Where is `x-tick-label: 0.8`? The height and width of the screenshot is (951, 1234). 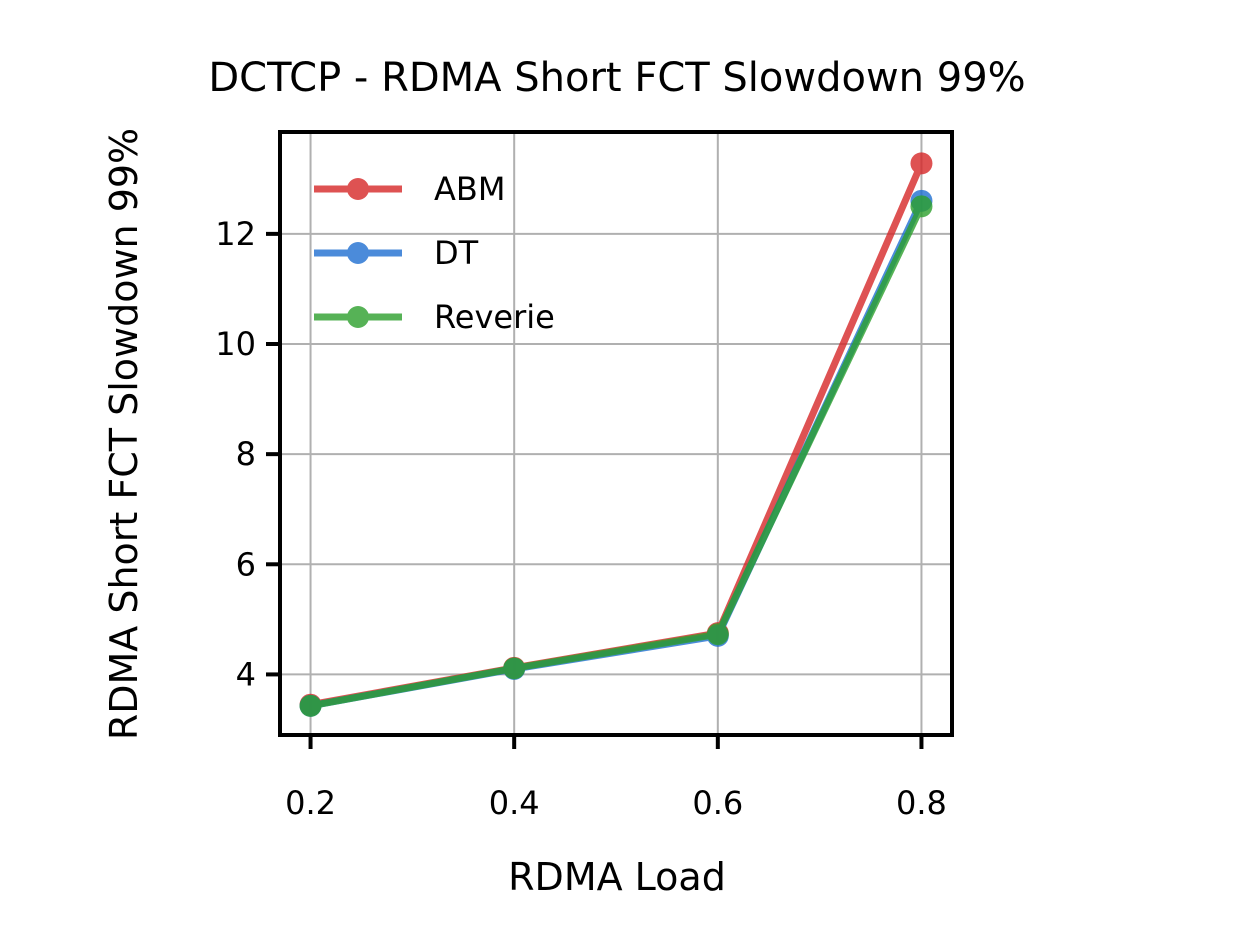
x-tick-label: 0.8 is located at coordinates (921, 803).